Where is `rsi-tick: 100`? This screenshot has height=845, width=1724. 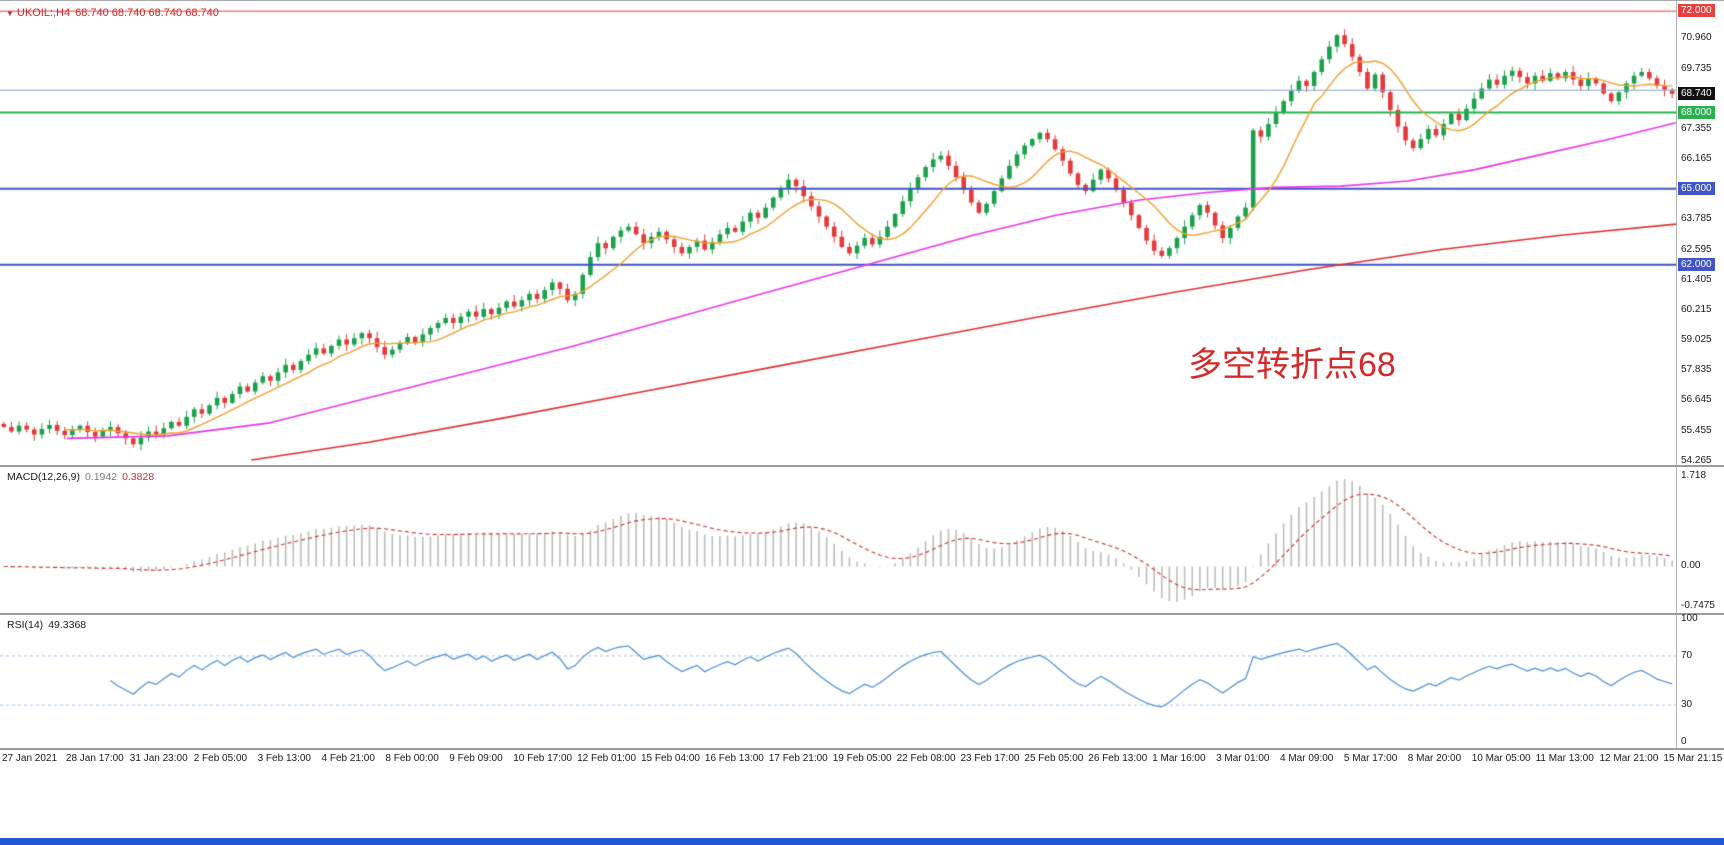 rsi-tick: 100 is located at coordinates (1689, 618).